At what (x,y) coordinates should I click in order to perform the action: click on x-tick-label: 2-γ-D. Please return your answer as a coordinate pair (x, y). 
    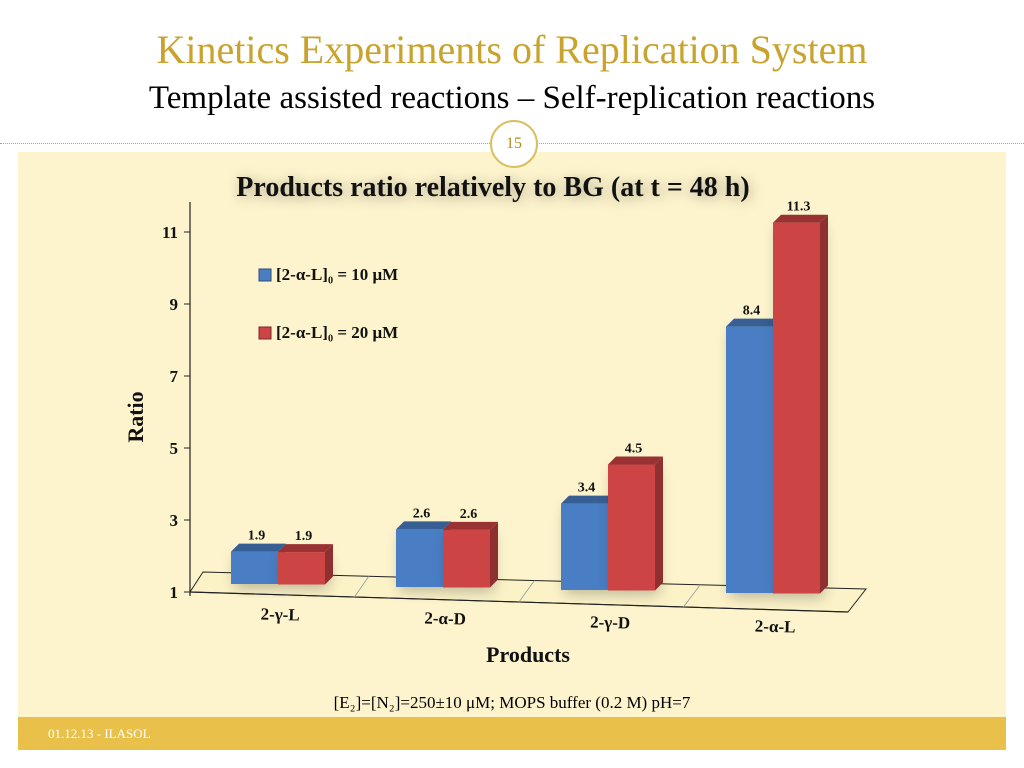
    Looking at the image, I should click on (610, 622).